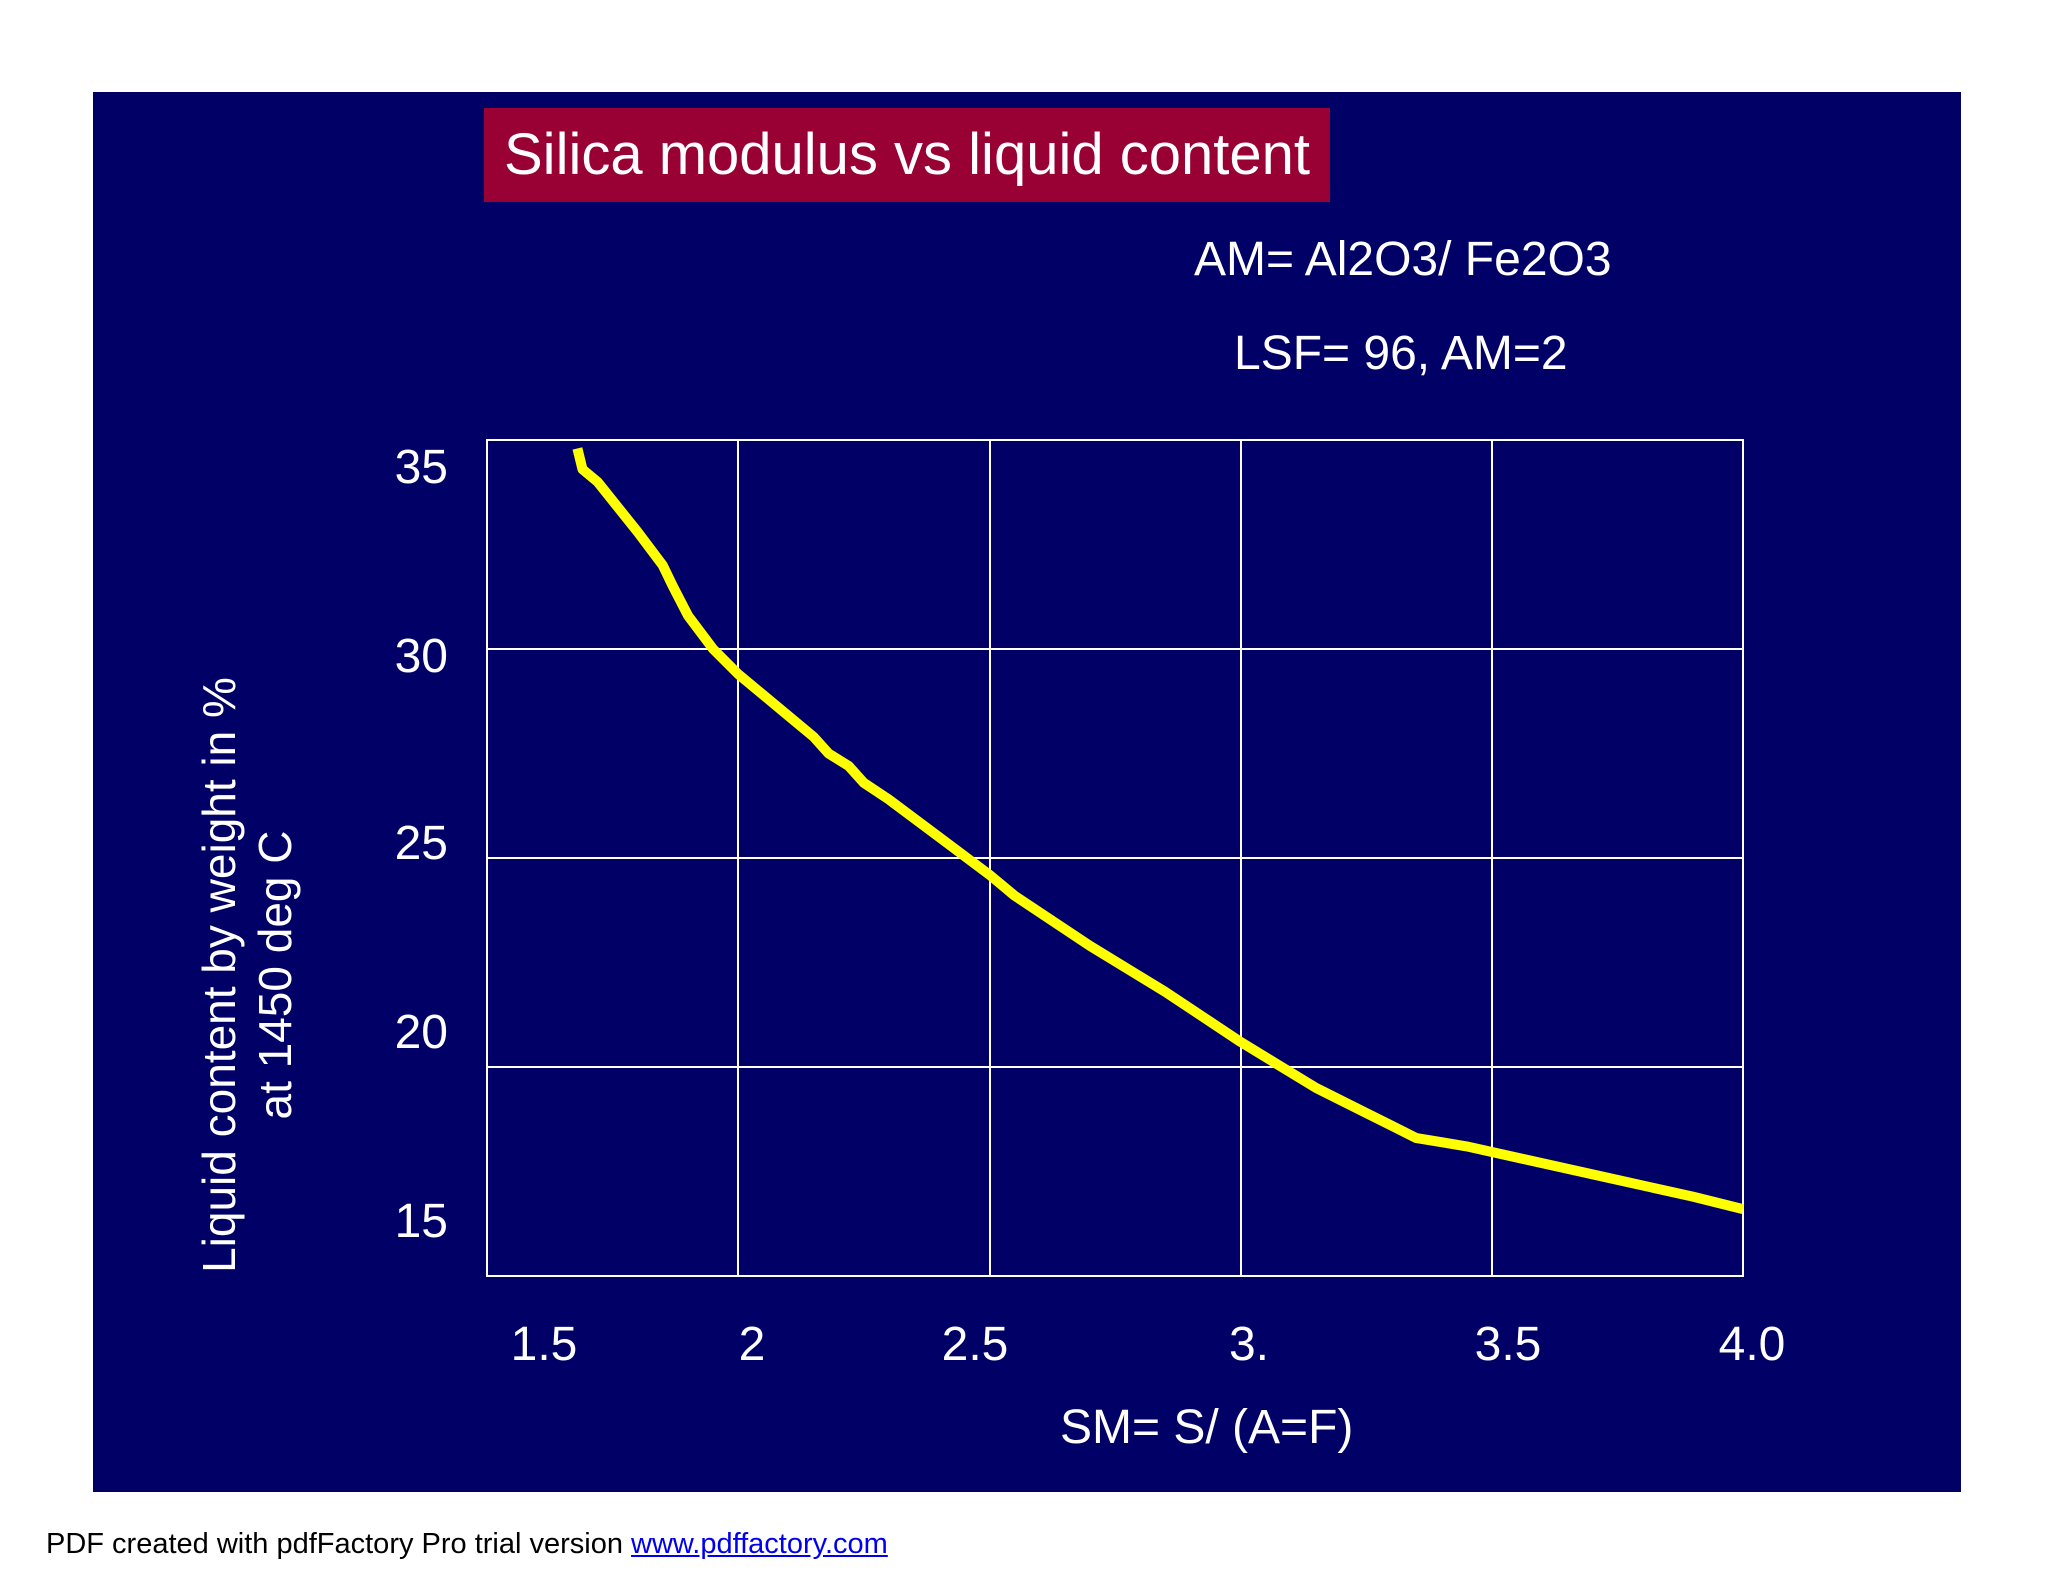 The image size is (2048, 1582). Describe the element at coordinates (1508, 1344) in the screenshot. I see `x-tick-label: 3.5` at that location.